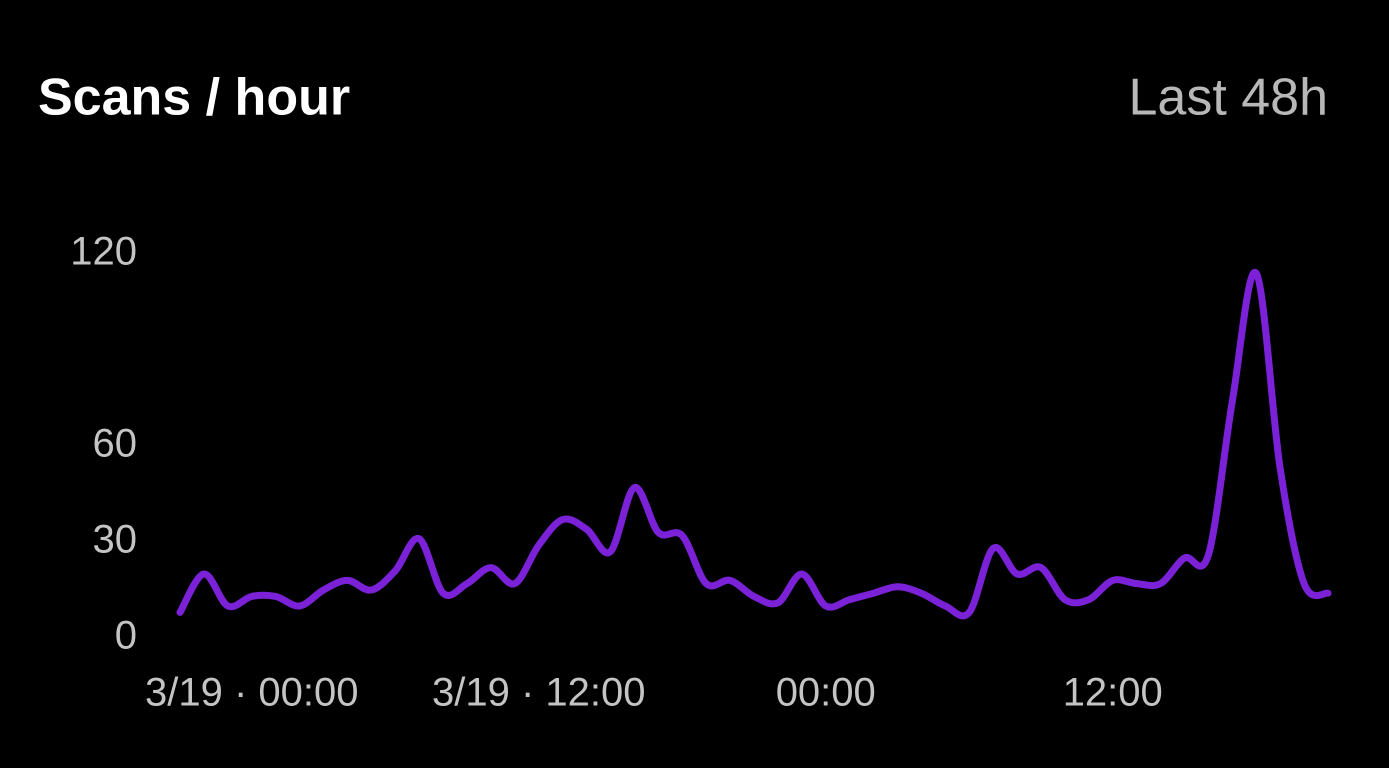 This screenshot has height=768, width=1389. I want to click on y-tick-label: 30, so click(115, 540).